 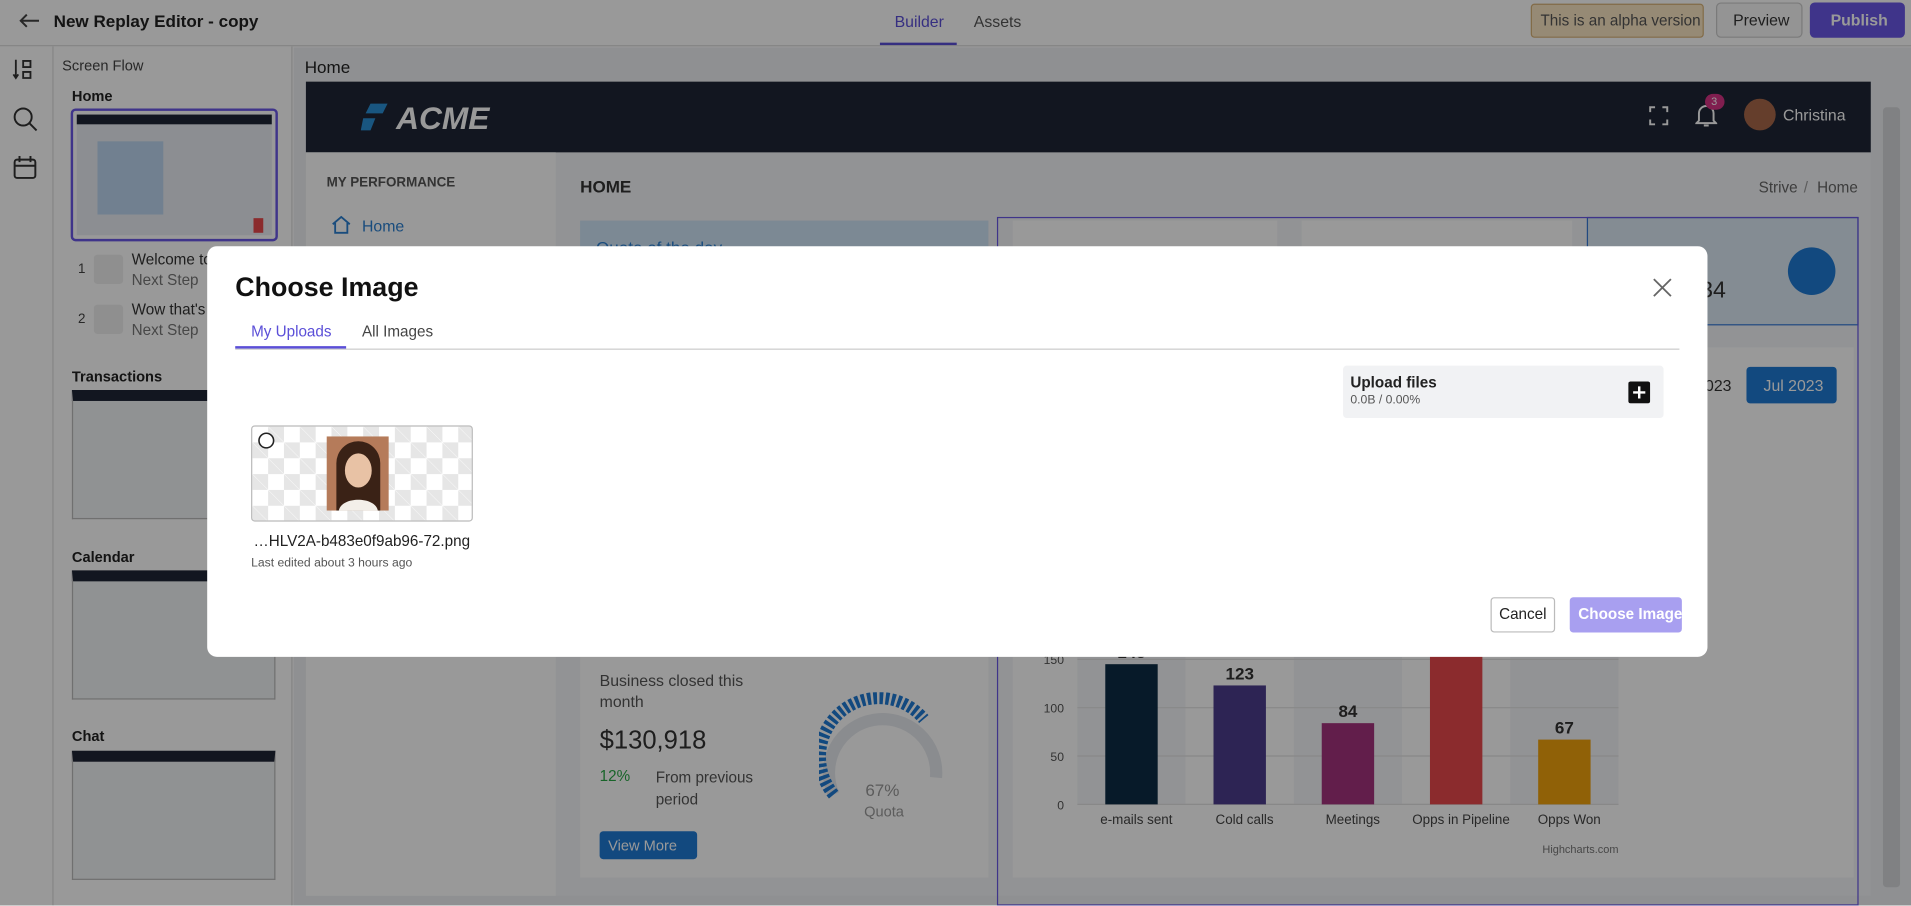 I want to click on chart-credit: Highcharts.com, so click(x=1580, y=850).